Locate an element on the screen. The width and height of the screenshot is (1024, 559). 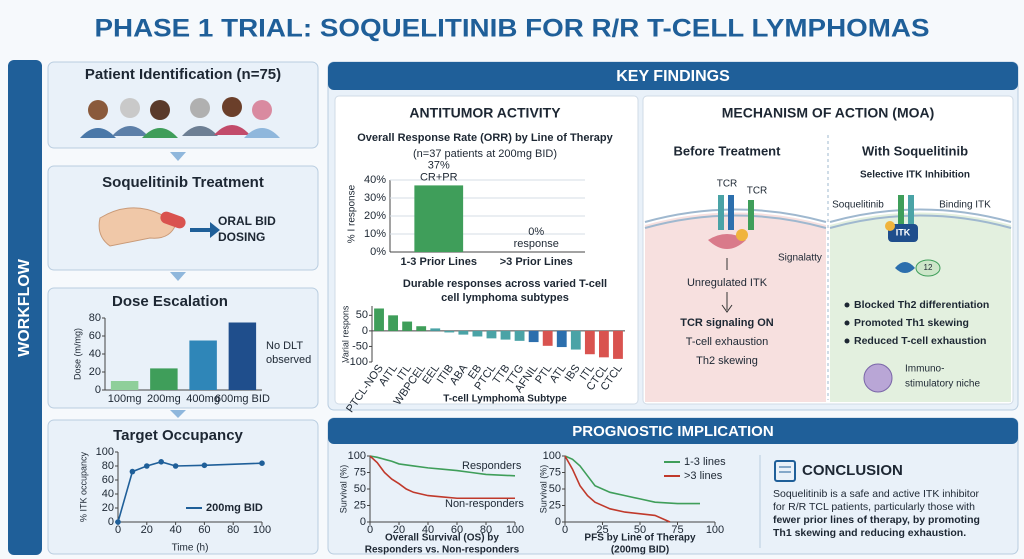
y-tick-label: 40 is located at coordinates (95, 354).